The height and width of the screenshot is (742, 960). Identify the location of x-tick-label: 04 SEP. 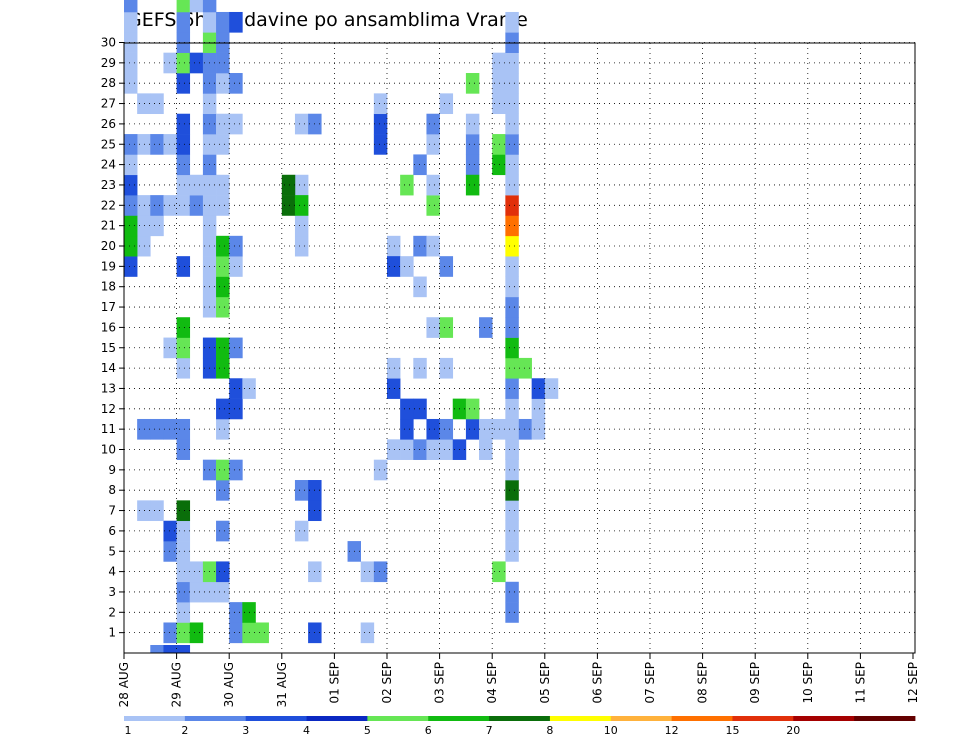
(492, 683).